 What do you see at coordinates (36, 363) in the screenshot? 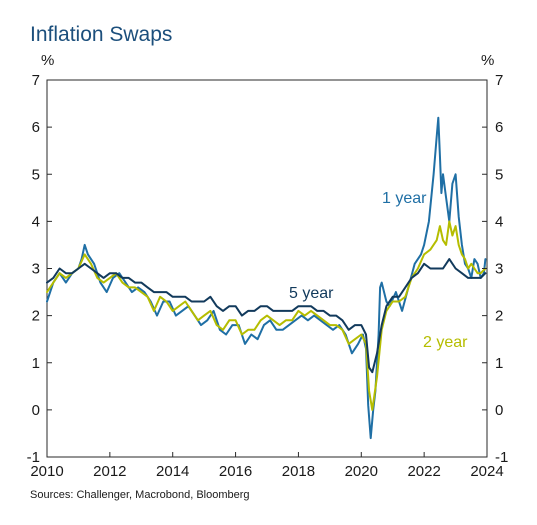
I see `y-tick-label-left: 1` at bounding box center [36, 363].